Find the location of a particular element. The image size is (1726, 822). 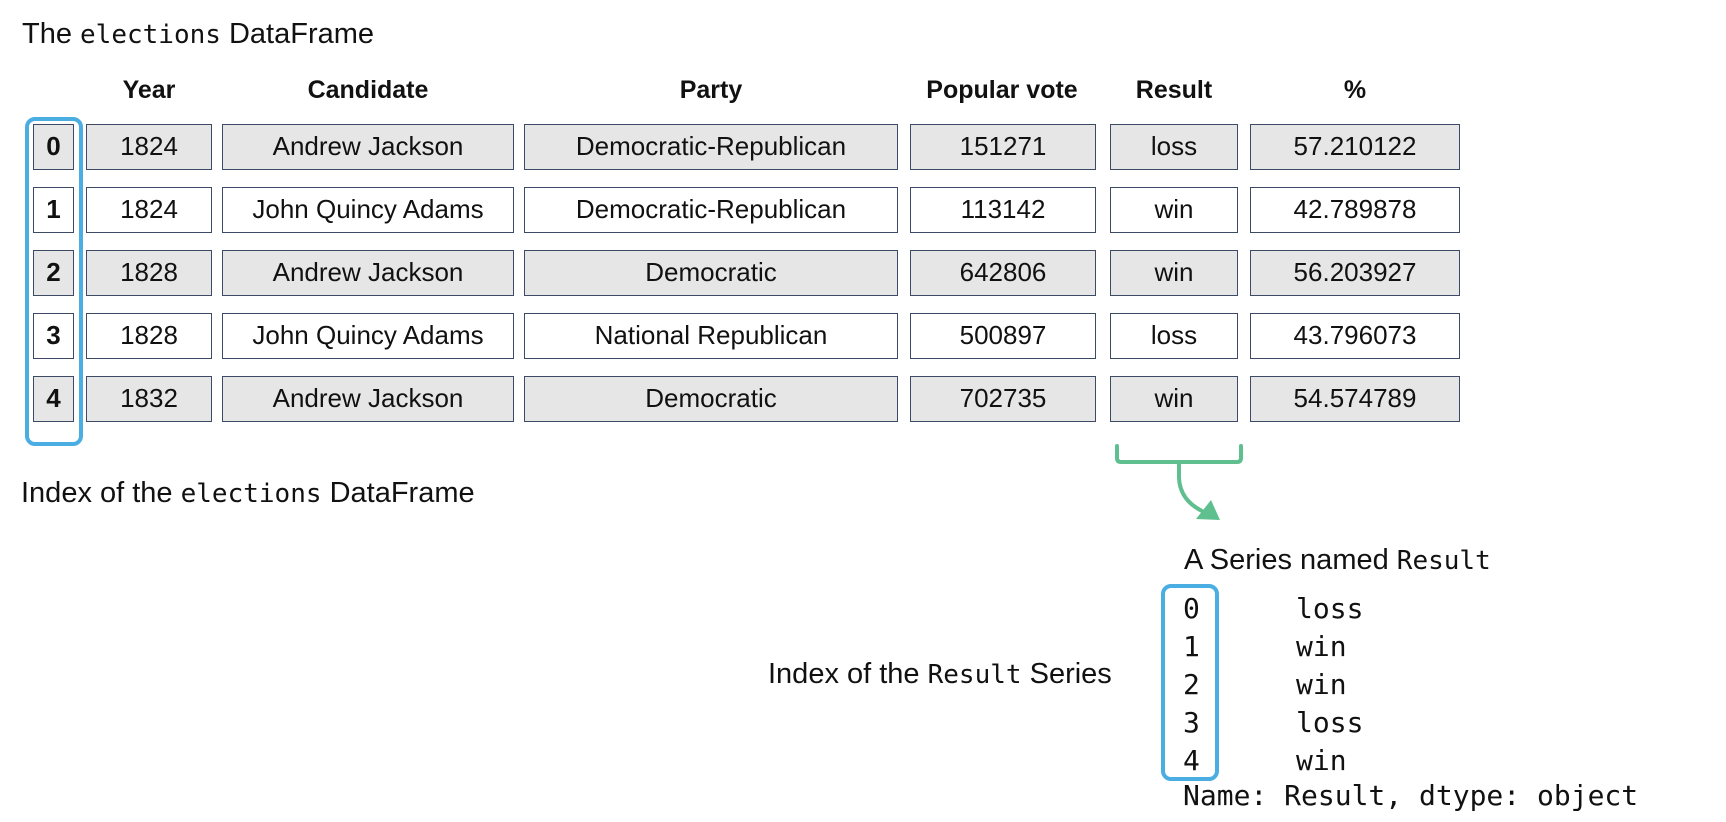

row-index-4: 4 is located at coordinates (53, 399).